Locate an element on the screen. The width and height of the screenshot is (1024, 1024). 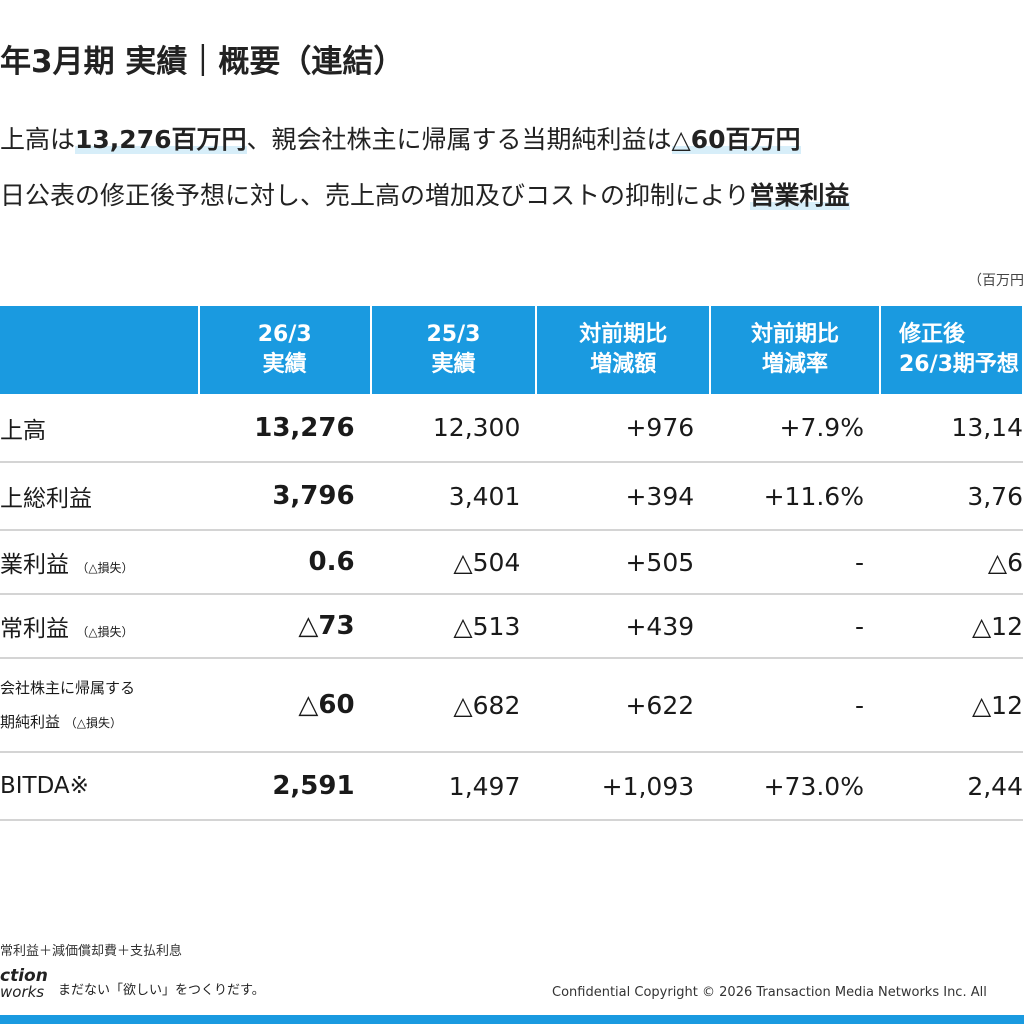
bottom-accent-bar is located at coordinates (512, 1019).